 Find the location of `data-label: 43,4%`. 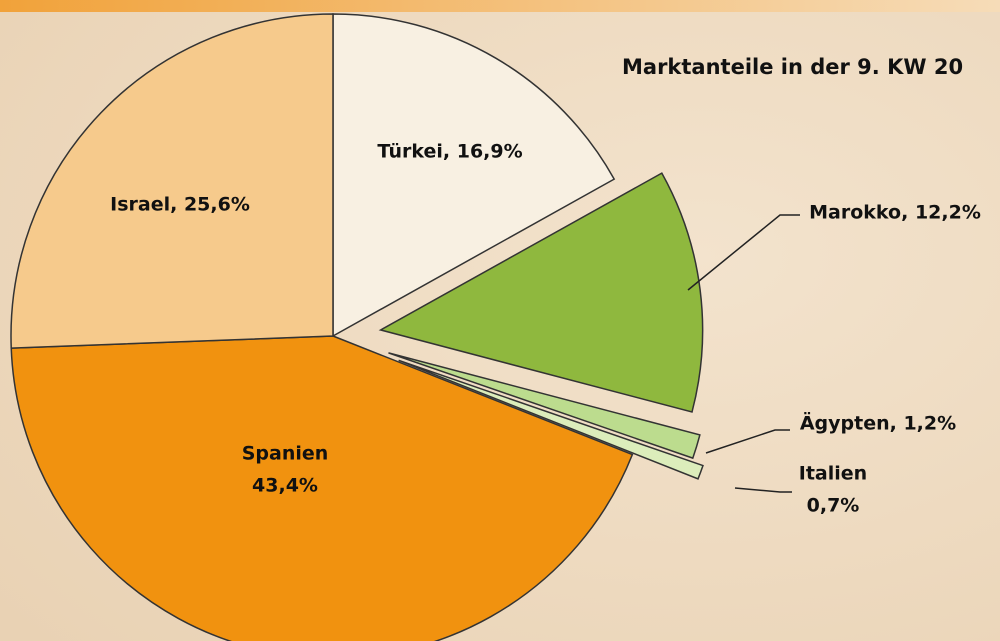

data-label: 43,4% is located at coordinates (285, 486).